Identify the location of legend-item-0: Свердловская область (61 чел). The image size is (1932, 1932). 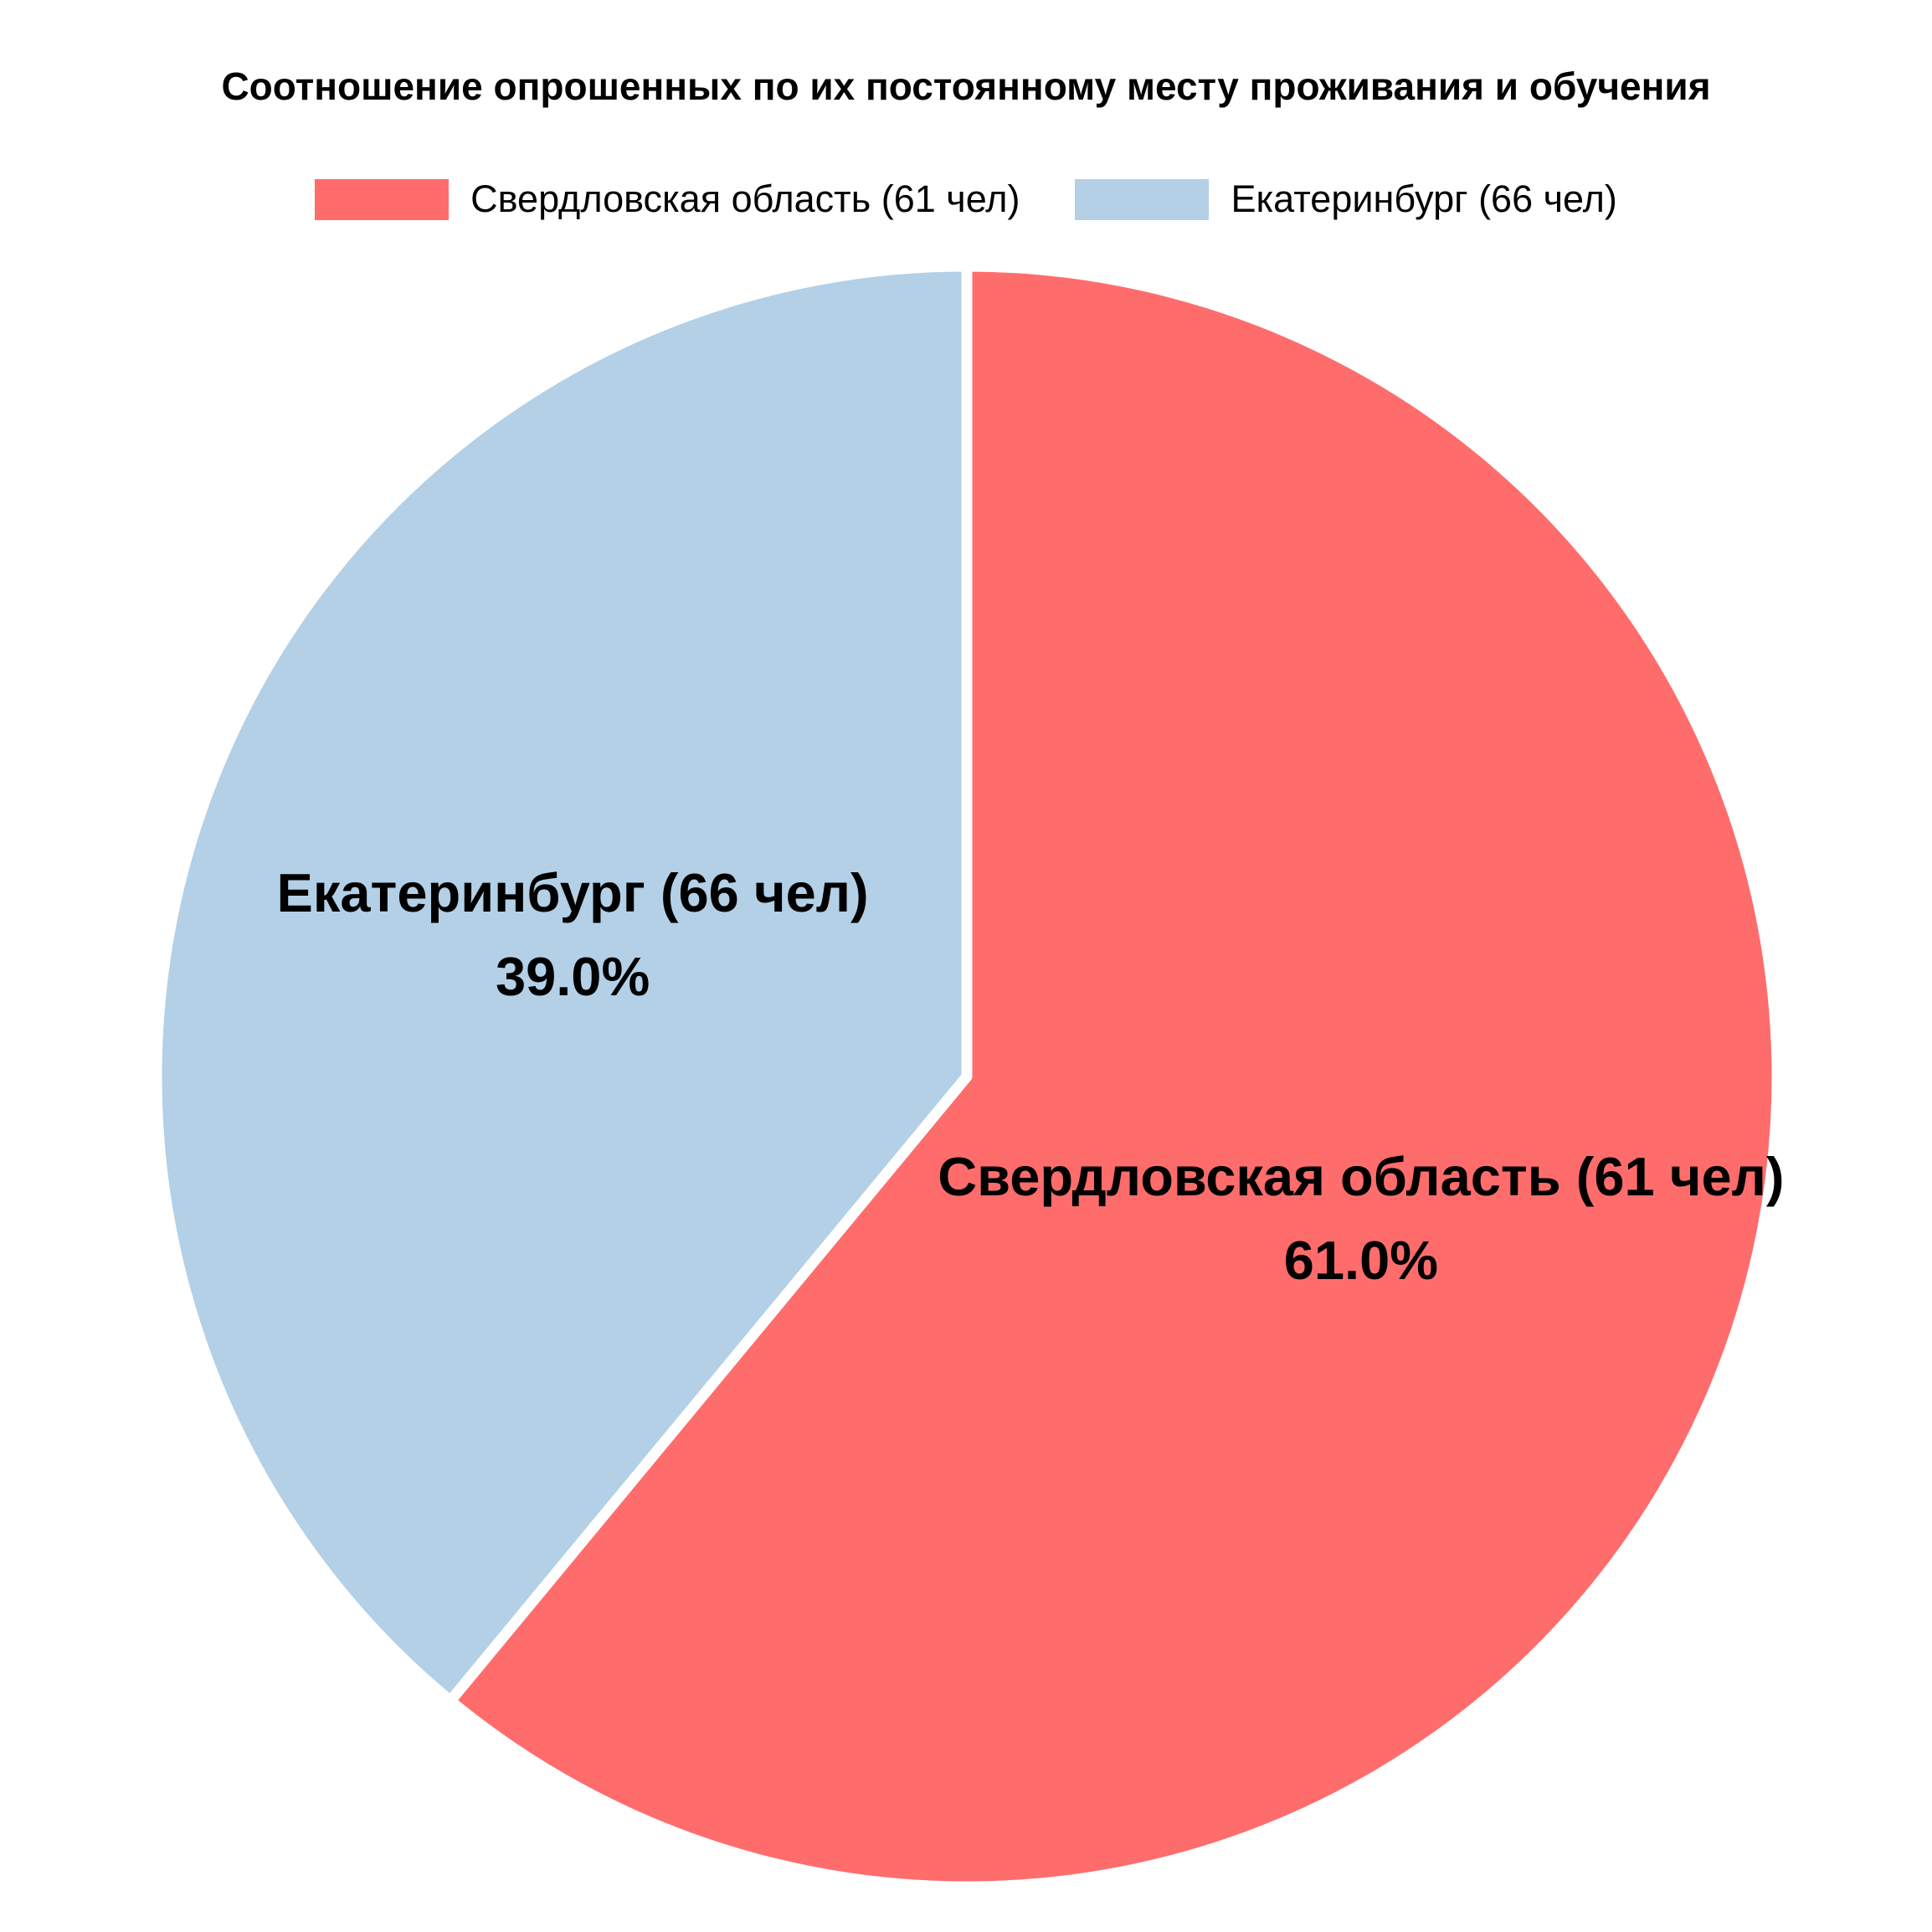
(668, 199).